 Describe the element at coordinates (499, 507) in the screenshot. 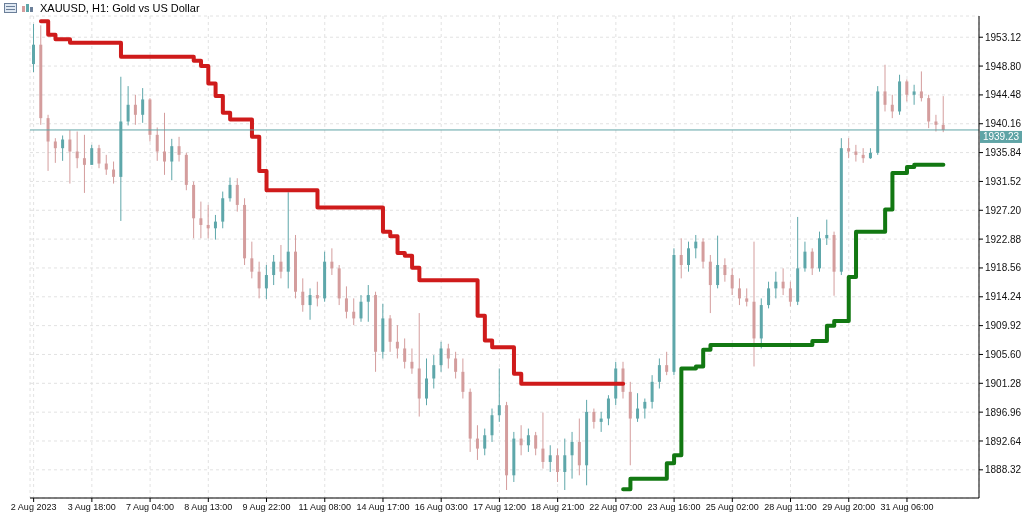

I see `x-tick-label: 17 Aug 12:00` at that location.